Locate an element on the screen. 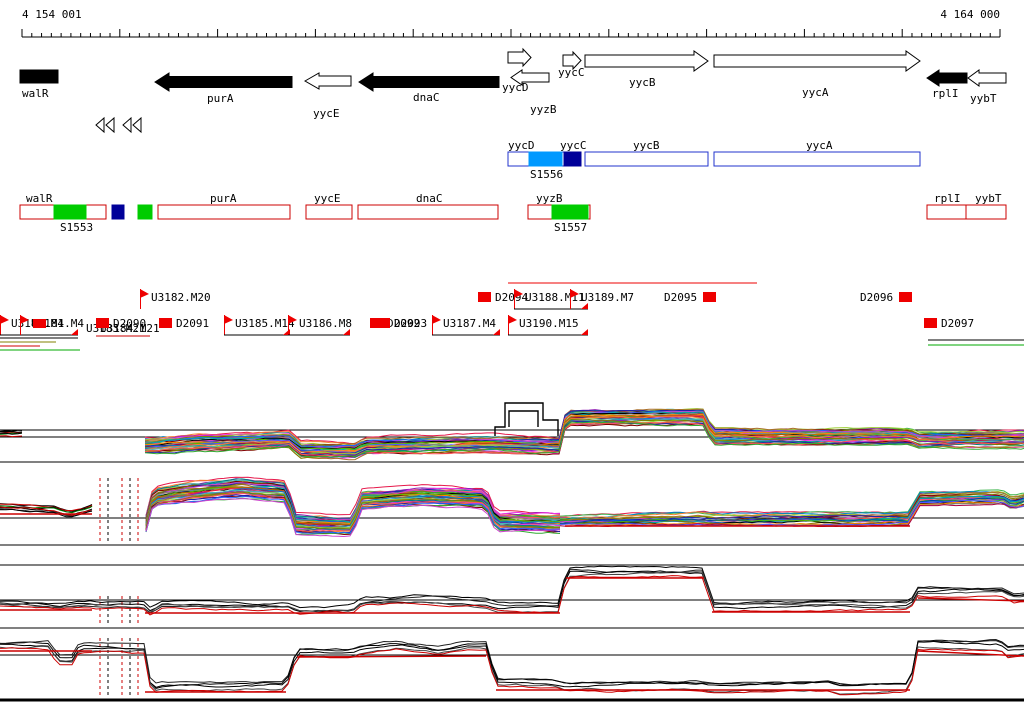 The image size is (1024, 714). gene-yycE: yycE is located at coordinates (327, 96).